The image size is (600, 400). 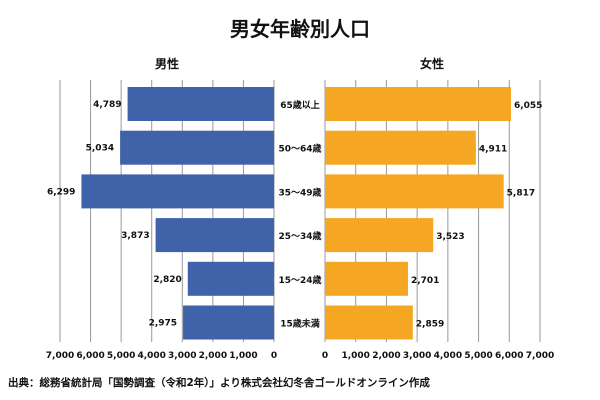 What do you see at coordinates (60, 356) in the screenshot?
I see `tick-label-male: 7,000` at bounding box center [60, 356].